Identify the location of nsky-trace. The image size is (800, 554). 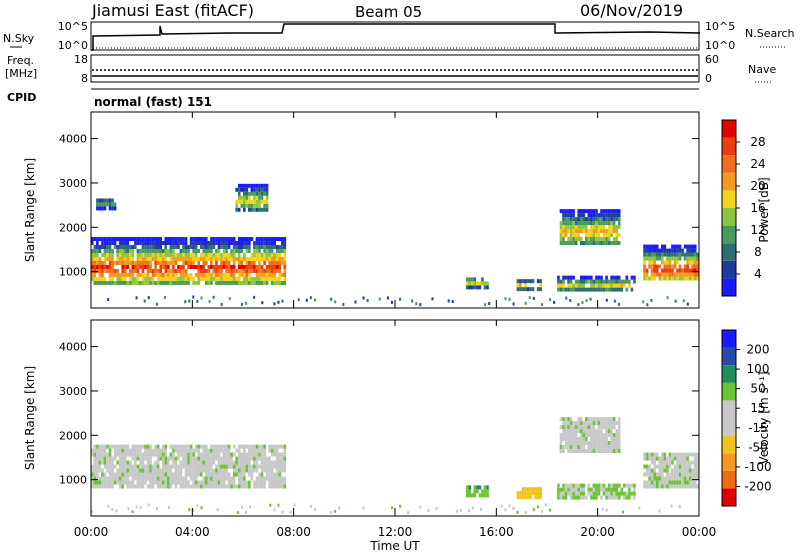
(396, 37).